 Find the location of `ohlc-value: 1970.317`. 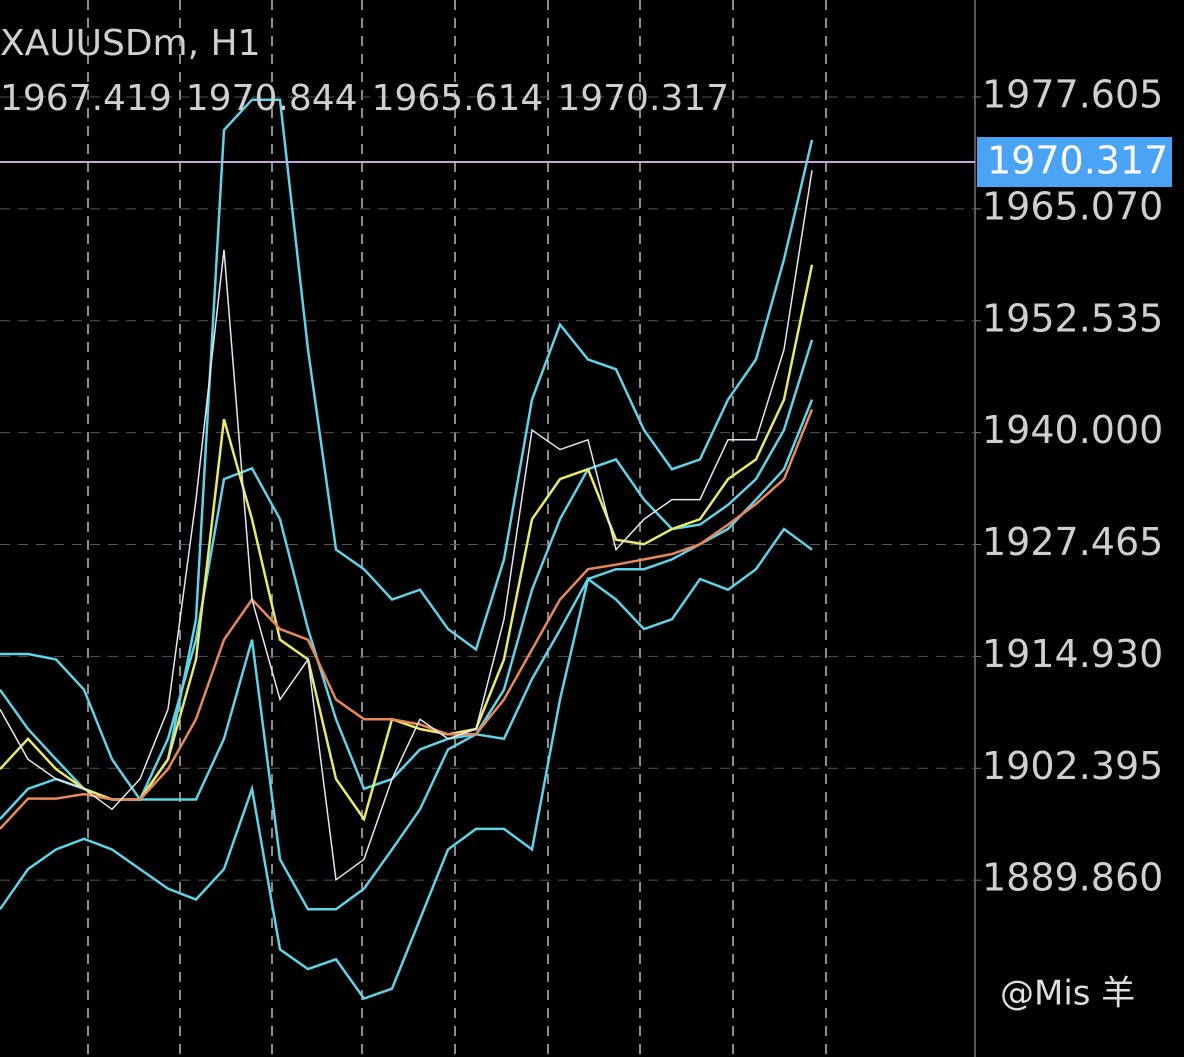

ohlc-value: 1970.317 is located at coordinates (643, 98).